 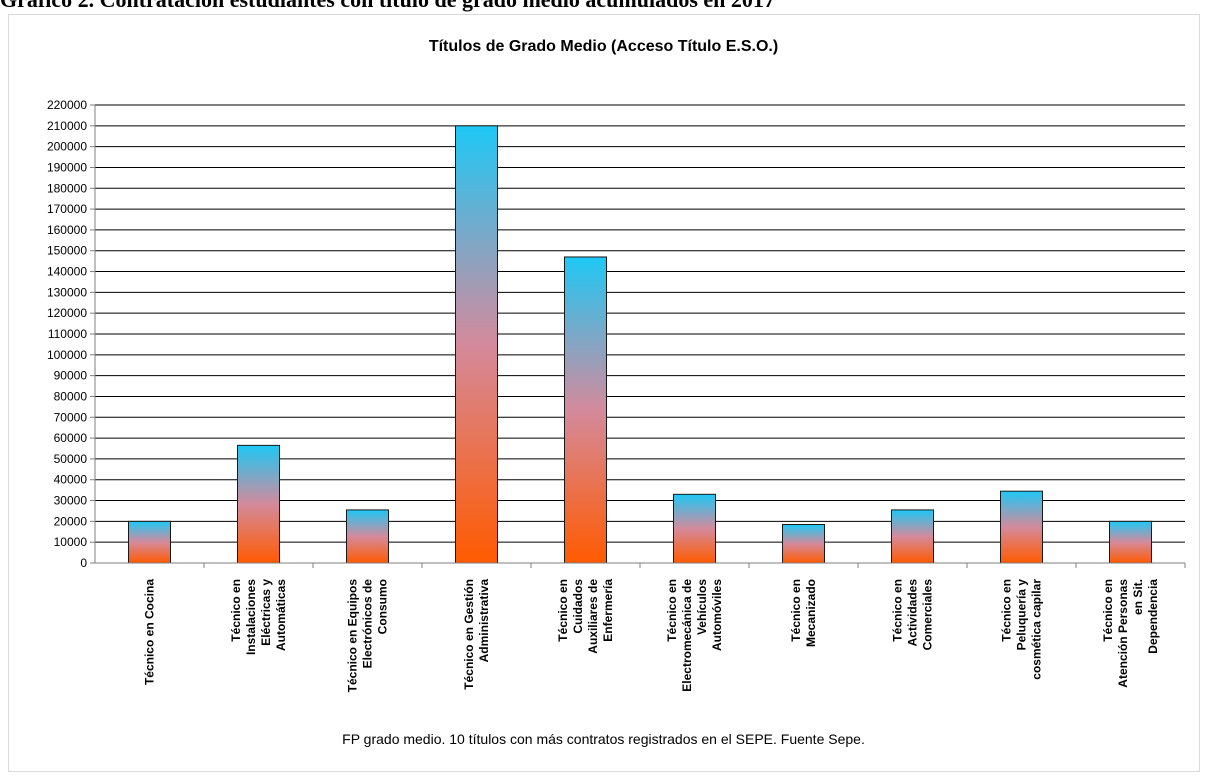 I want to click on x-tick-label-line: Cuidados, so click(x=578, y=606).